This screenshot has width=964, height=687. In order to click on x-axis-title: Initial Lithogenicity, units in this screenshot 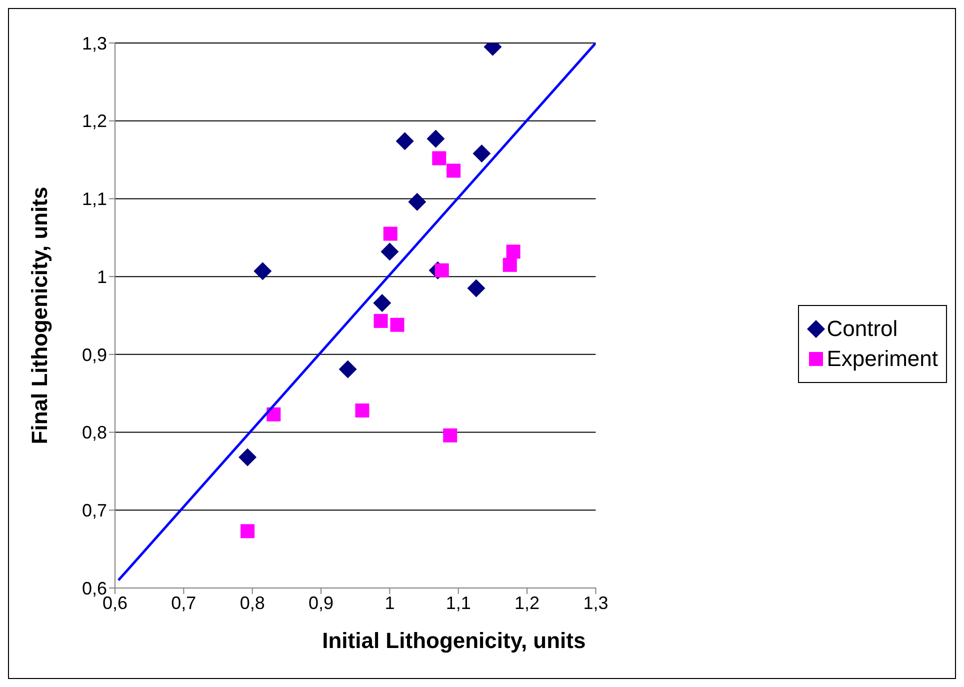, I will do `click(454, 640)`.